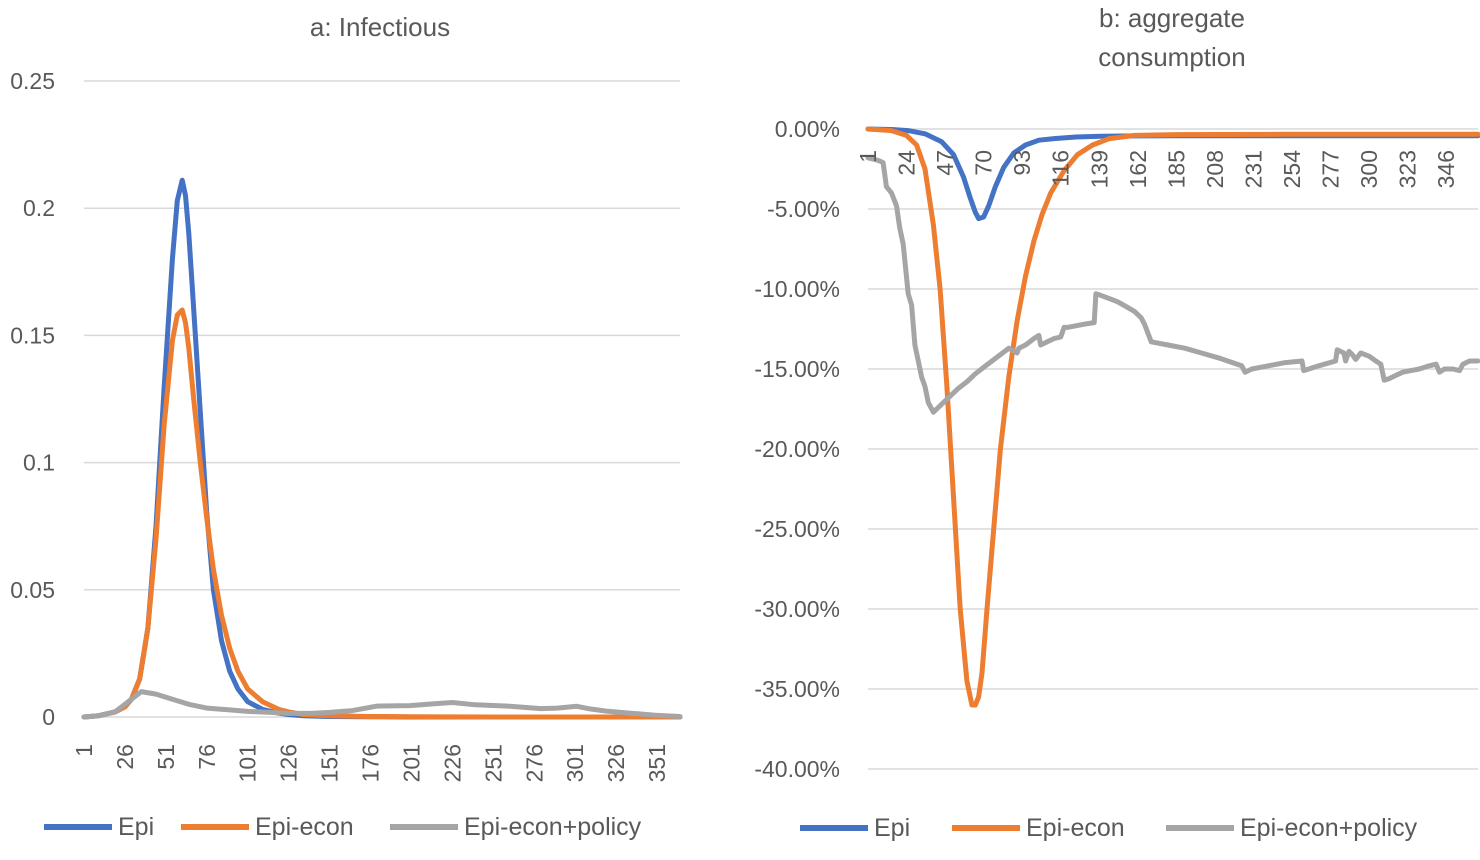 Image resolution: width=1480 pixels, height=860 pixels. I want to click on x-tick-label: 47, so click(945, 163).